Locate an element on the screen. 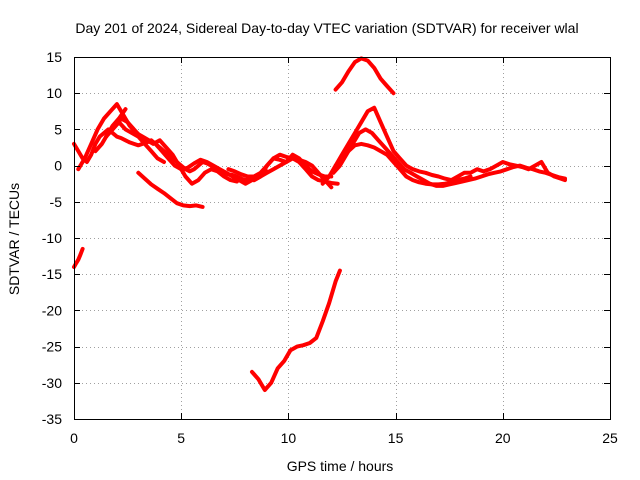  y-tick-label: -20 is located at coordinates (52, 310).